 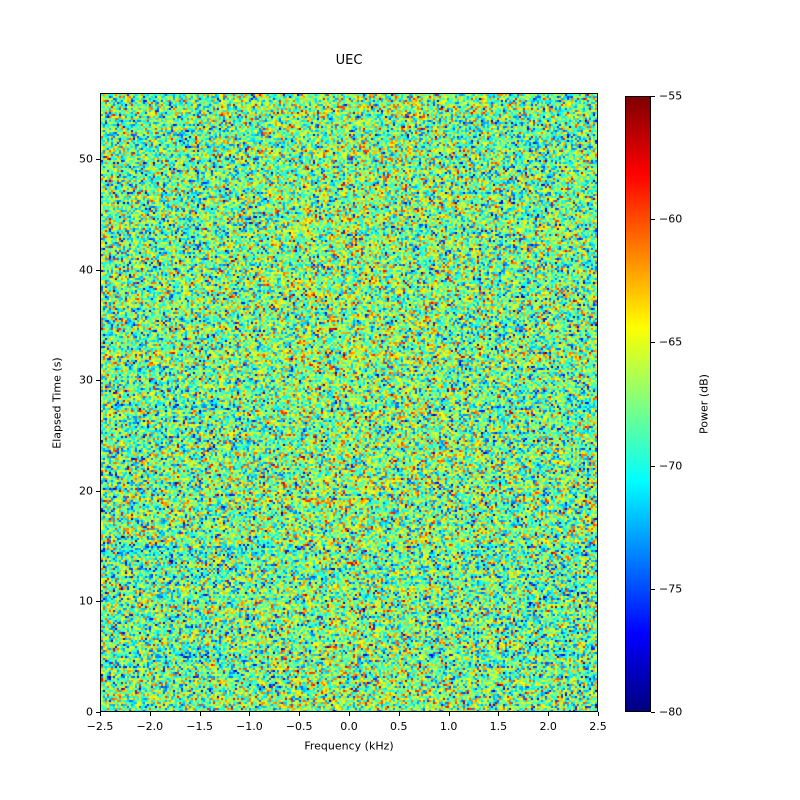 I want to click on colorbar, so click(x=638, y=404).